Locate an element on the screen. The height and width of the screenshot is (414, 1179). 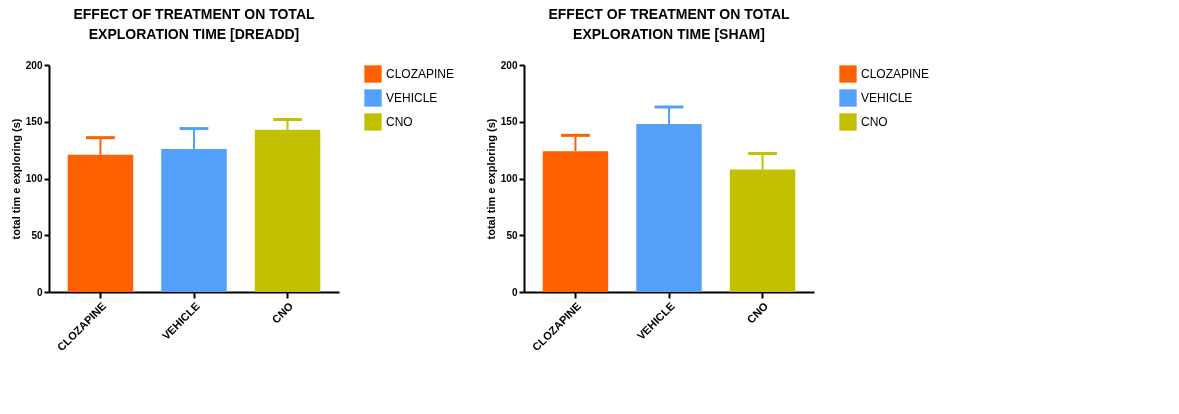
chart-title: EFFECT OF TREATMENT ON TOTAL EXPLORATION TIME [SHAM] is located at coordinates (669, 24).